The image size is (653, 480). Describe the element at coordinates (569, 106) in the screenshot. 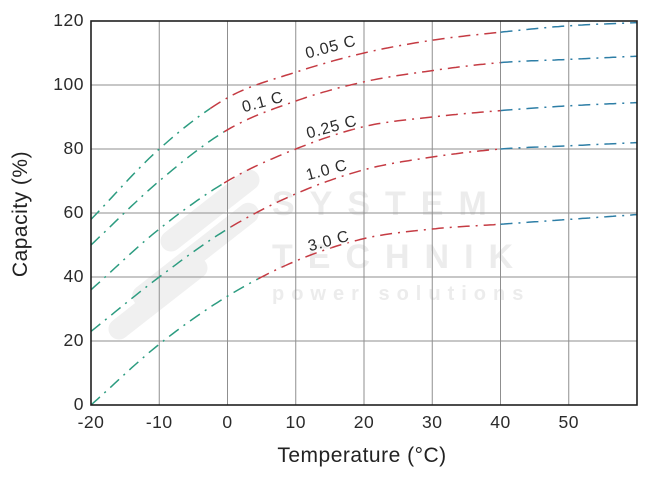

I see `curve-0-25-c-warm` at that location.